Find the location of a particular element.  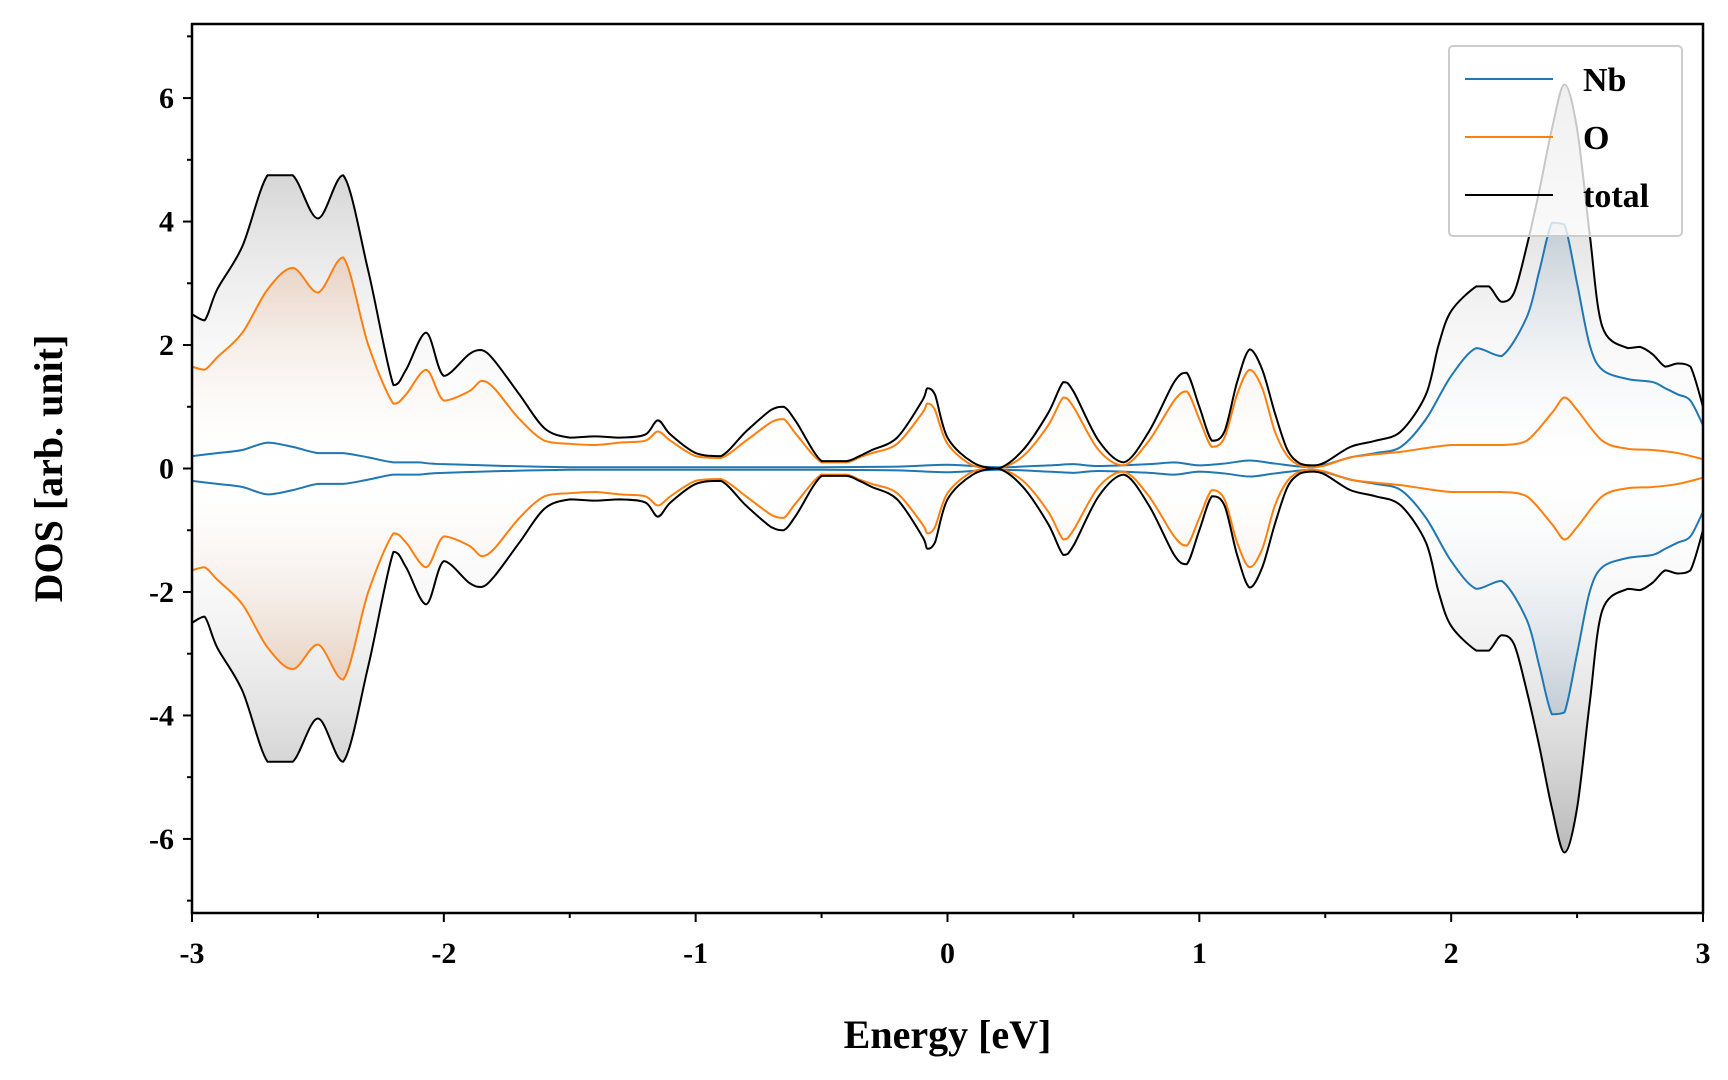

x-tick-label: -3 is located at coordinates (192, 953).